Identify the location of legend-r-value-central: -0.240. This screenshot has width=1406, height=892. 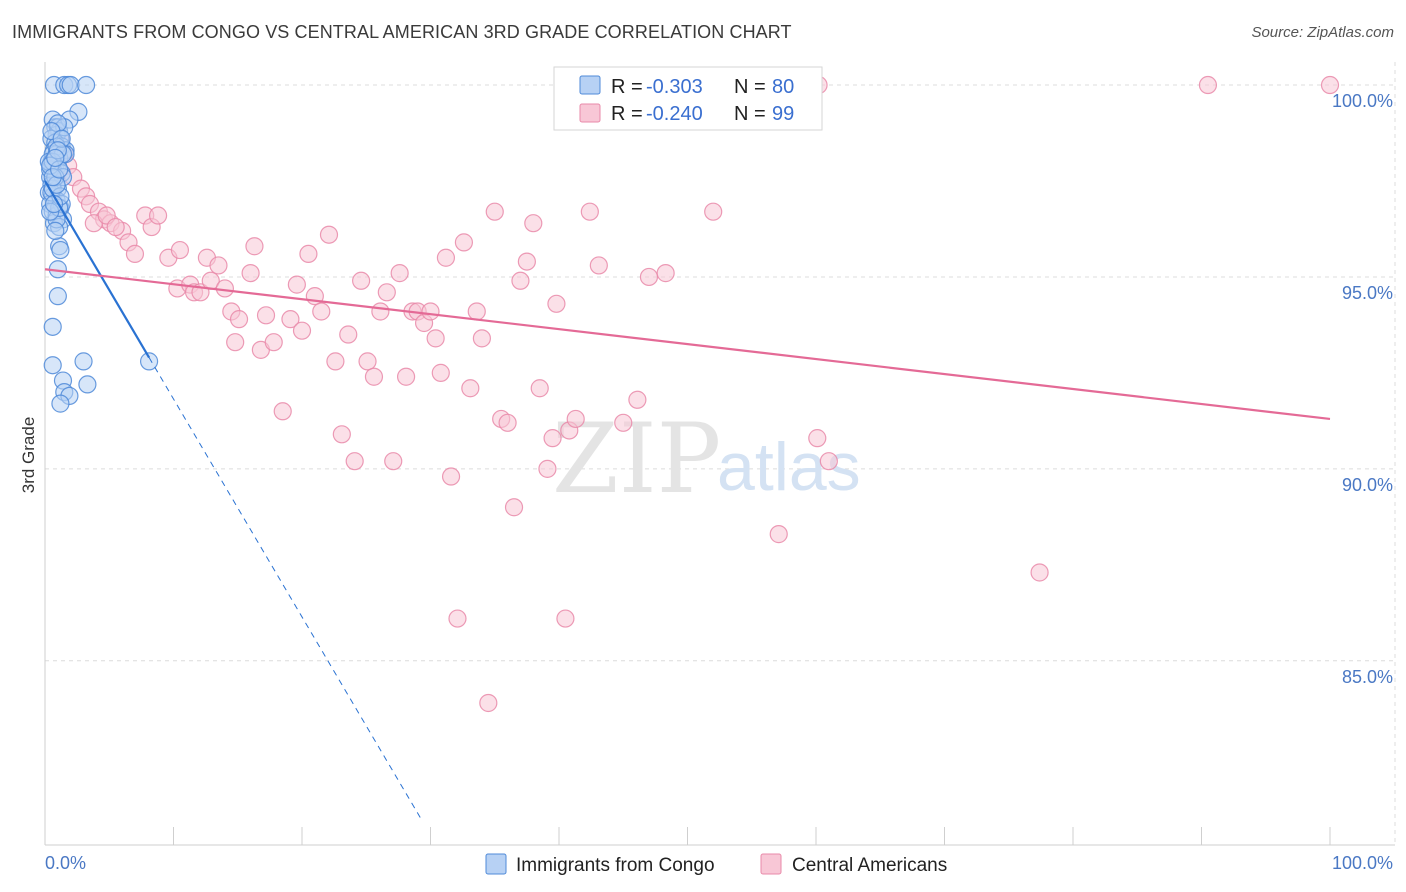
(674, 114).